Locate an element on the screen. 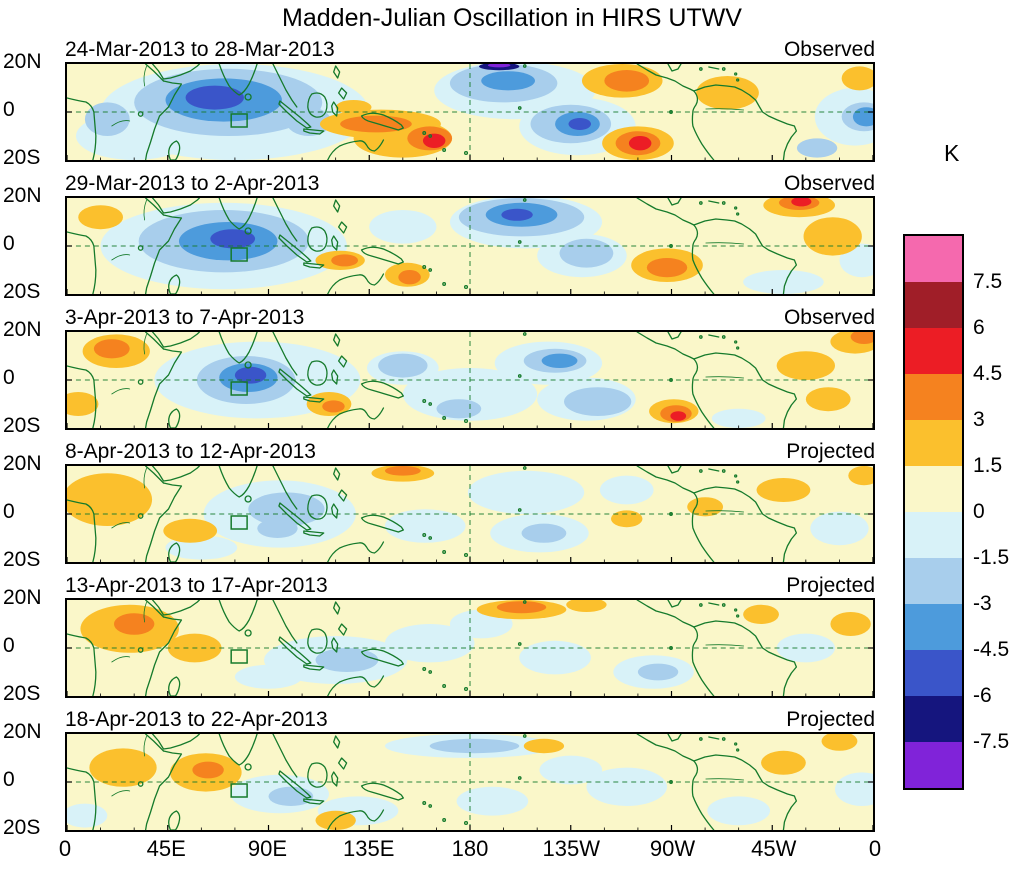 The image size is (1024, 887). x-axis: 0 45E 90E 135E 180 135W 90W 45W 0 is located at coordinates (470, 850).